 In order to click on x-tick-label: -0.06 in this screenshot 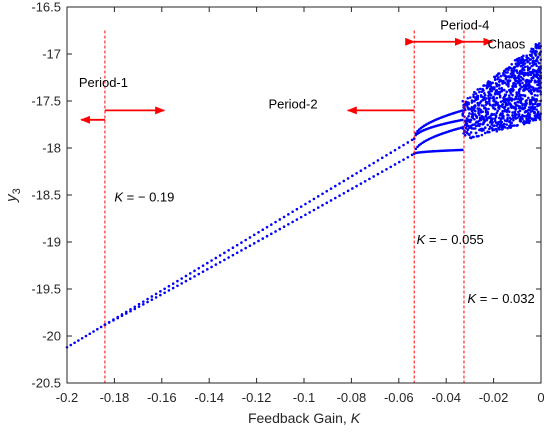, I will do `click(399, 397)`.